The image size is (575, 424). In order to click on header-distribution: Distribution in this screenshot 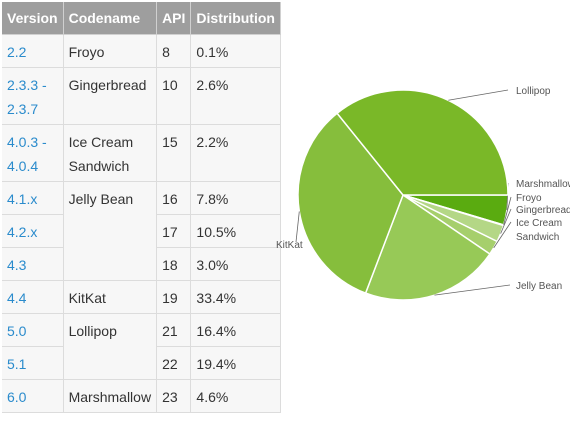, I will do `click(235, 18)`.